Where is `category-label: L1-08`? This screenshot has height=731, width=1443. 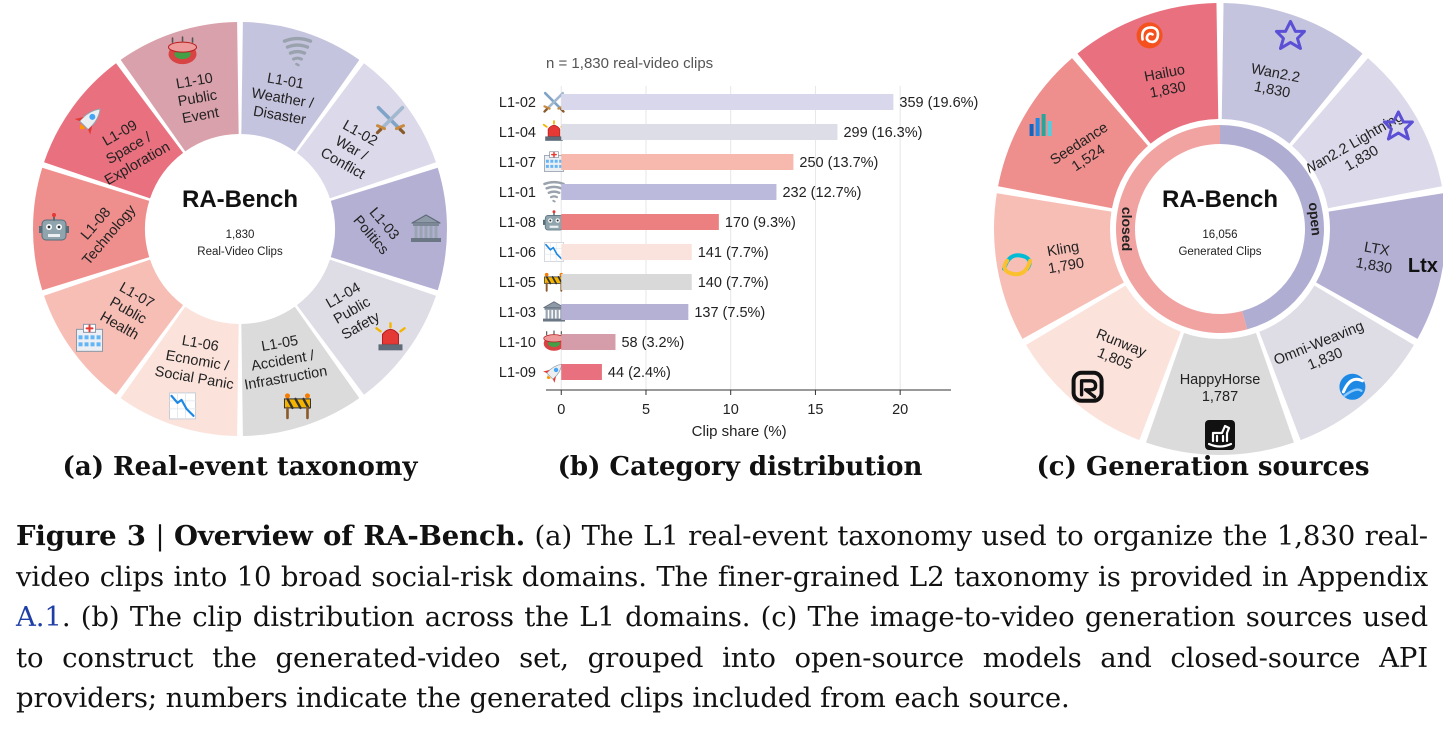 category-label: L1-08 is located at coordinates (517, 223).